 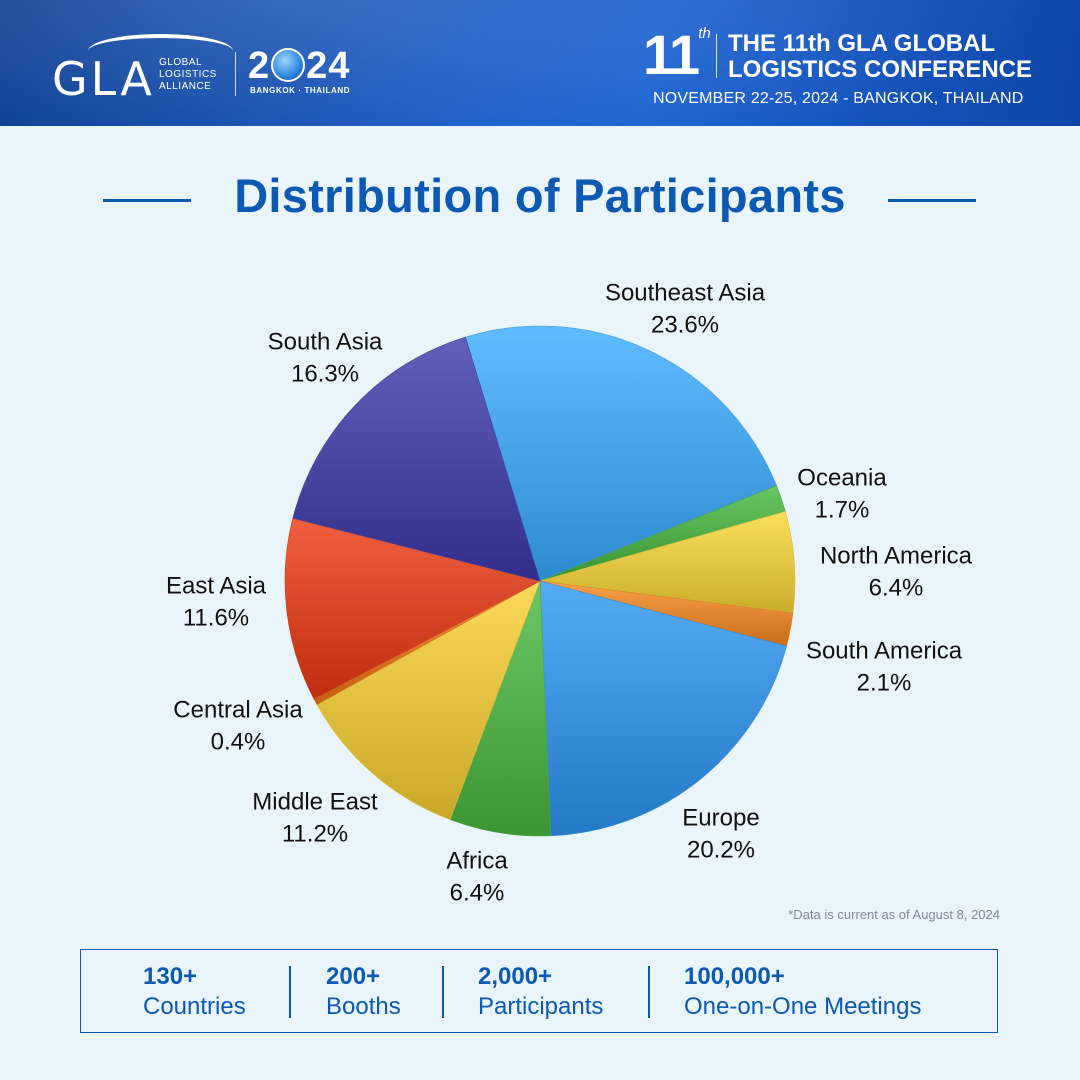 What do you see at coordinates (721, 849) in the screenshot?
I see `slice-percent-label: 20.2%` at bounding box center [721, 849].